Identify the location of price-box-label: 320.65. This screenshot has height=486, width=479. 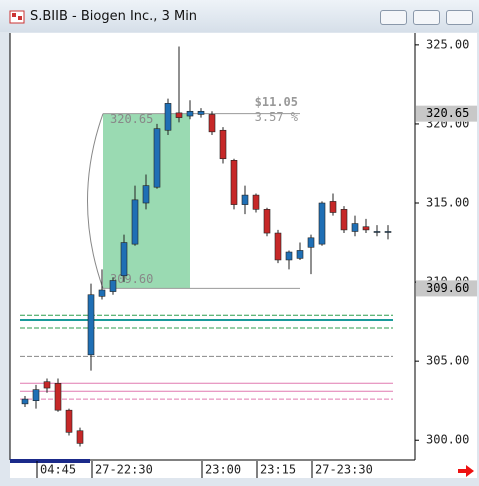
(447, 113).